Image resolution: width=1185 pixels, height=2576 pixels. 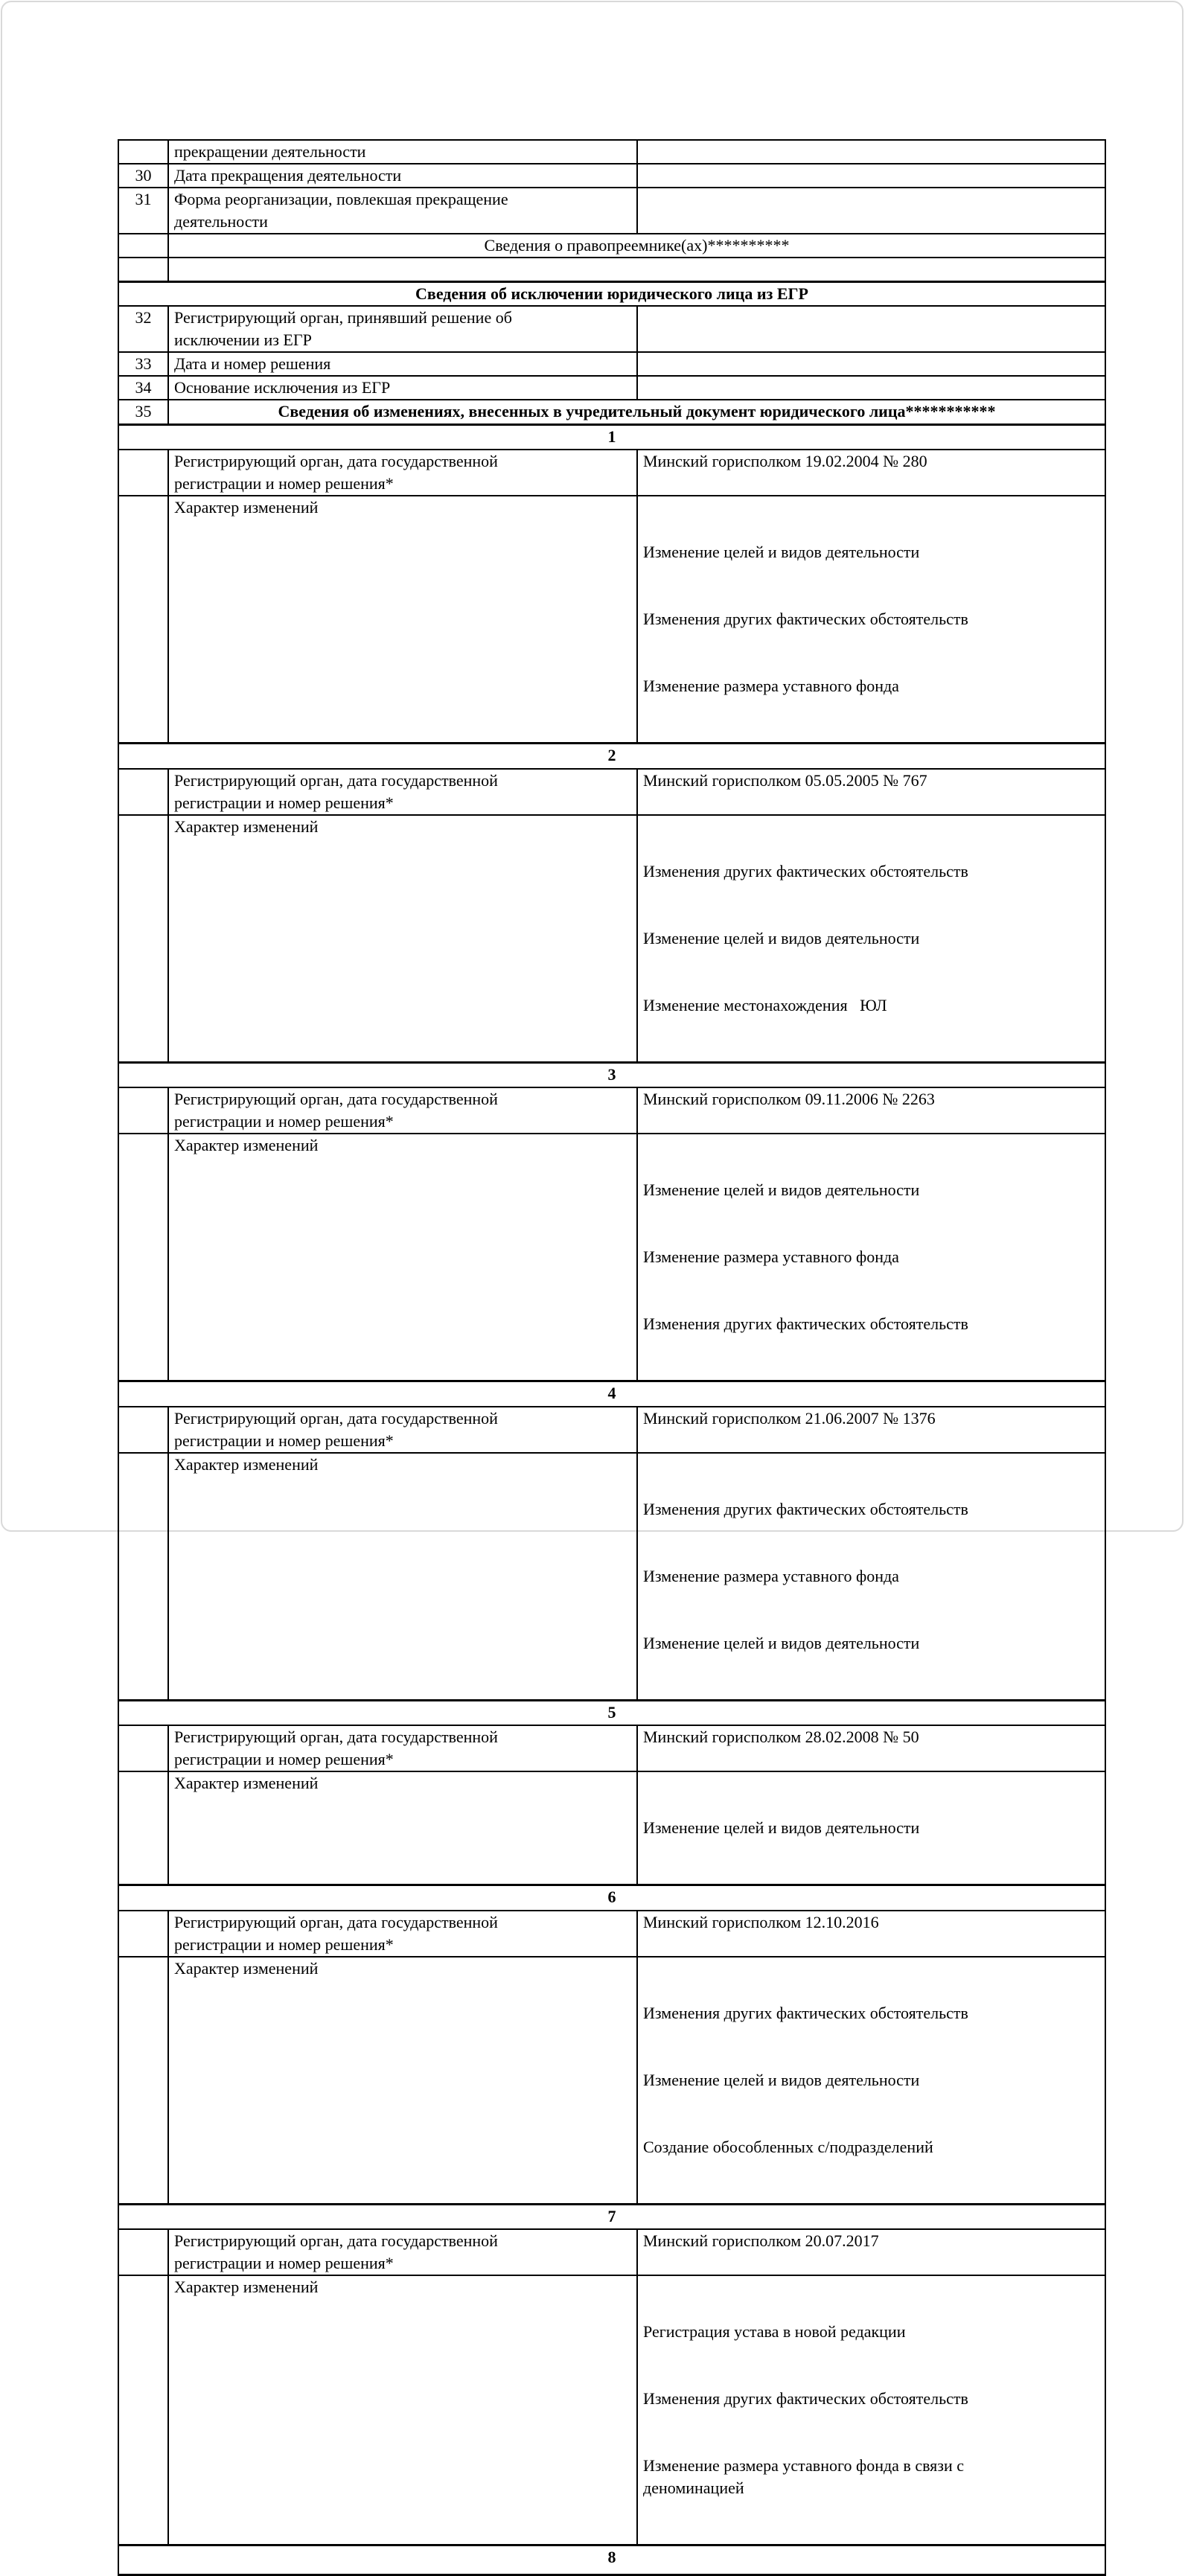 I want to click on amendment-number: 5, so click(x=611, y=1713).